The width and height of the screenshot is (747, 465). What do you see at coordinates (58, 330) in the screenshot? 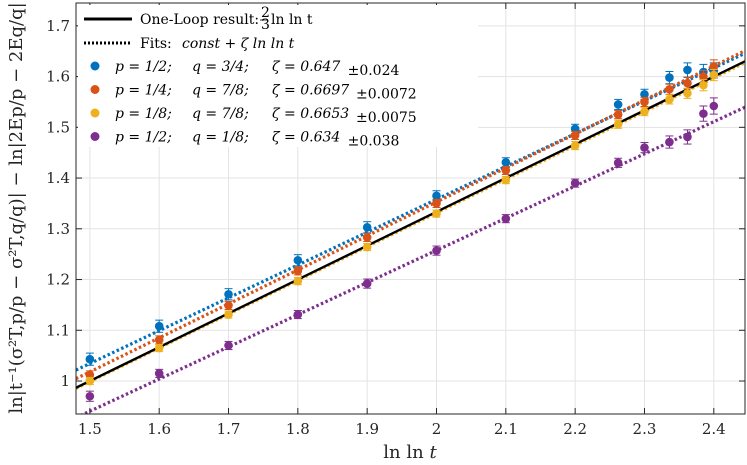
I see `y-tick-label: 1.1` at bounding box center [58, 330].